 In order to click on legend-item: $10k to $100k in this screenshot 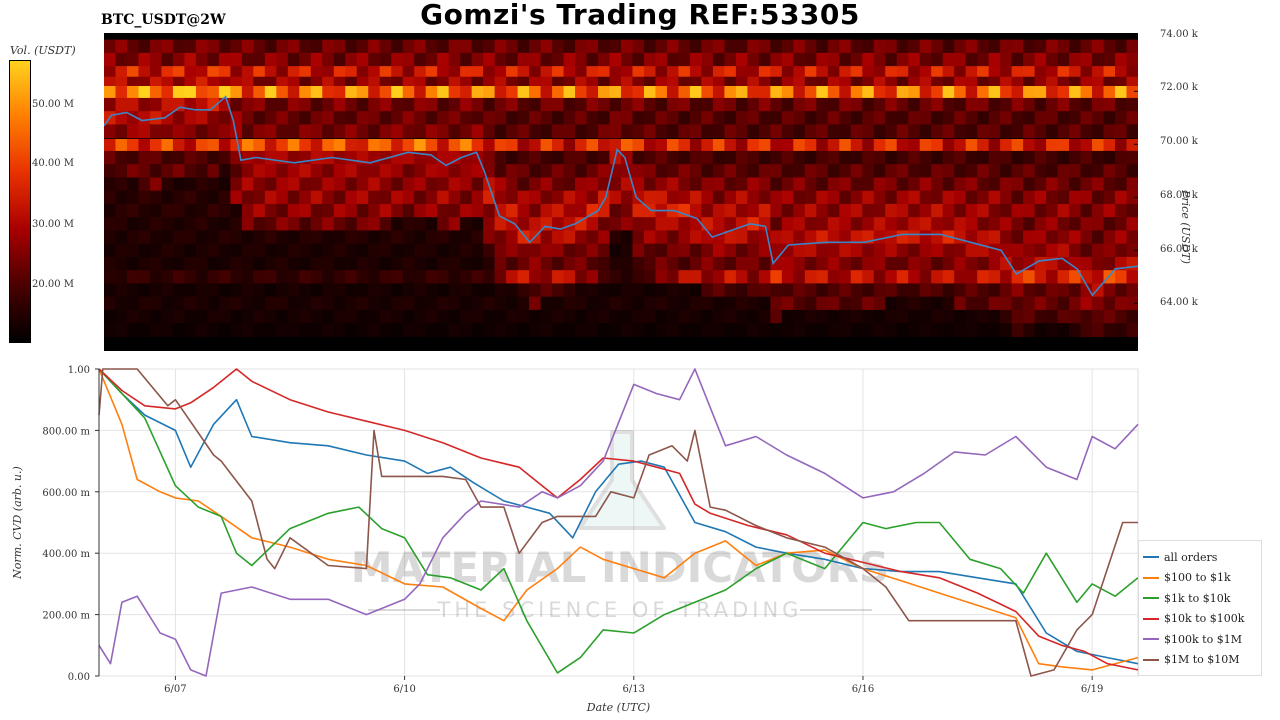, I will do `click(1200, 619)`.